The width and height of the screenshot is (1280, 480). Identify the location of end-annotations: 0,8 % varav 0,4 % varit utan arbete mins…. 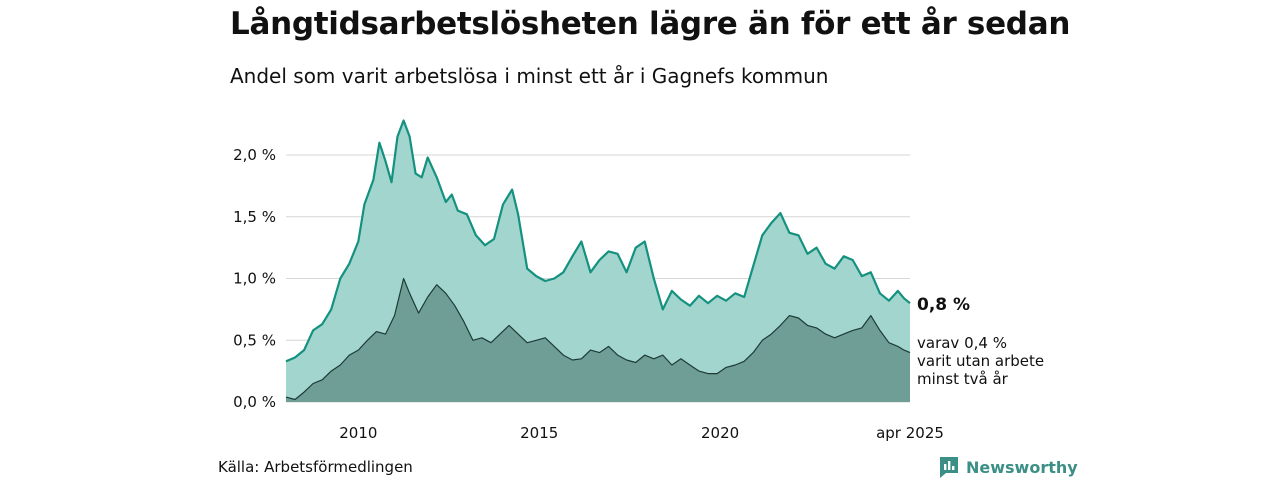
(980, 341).